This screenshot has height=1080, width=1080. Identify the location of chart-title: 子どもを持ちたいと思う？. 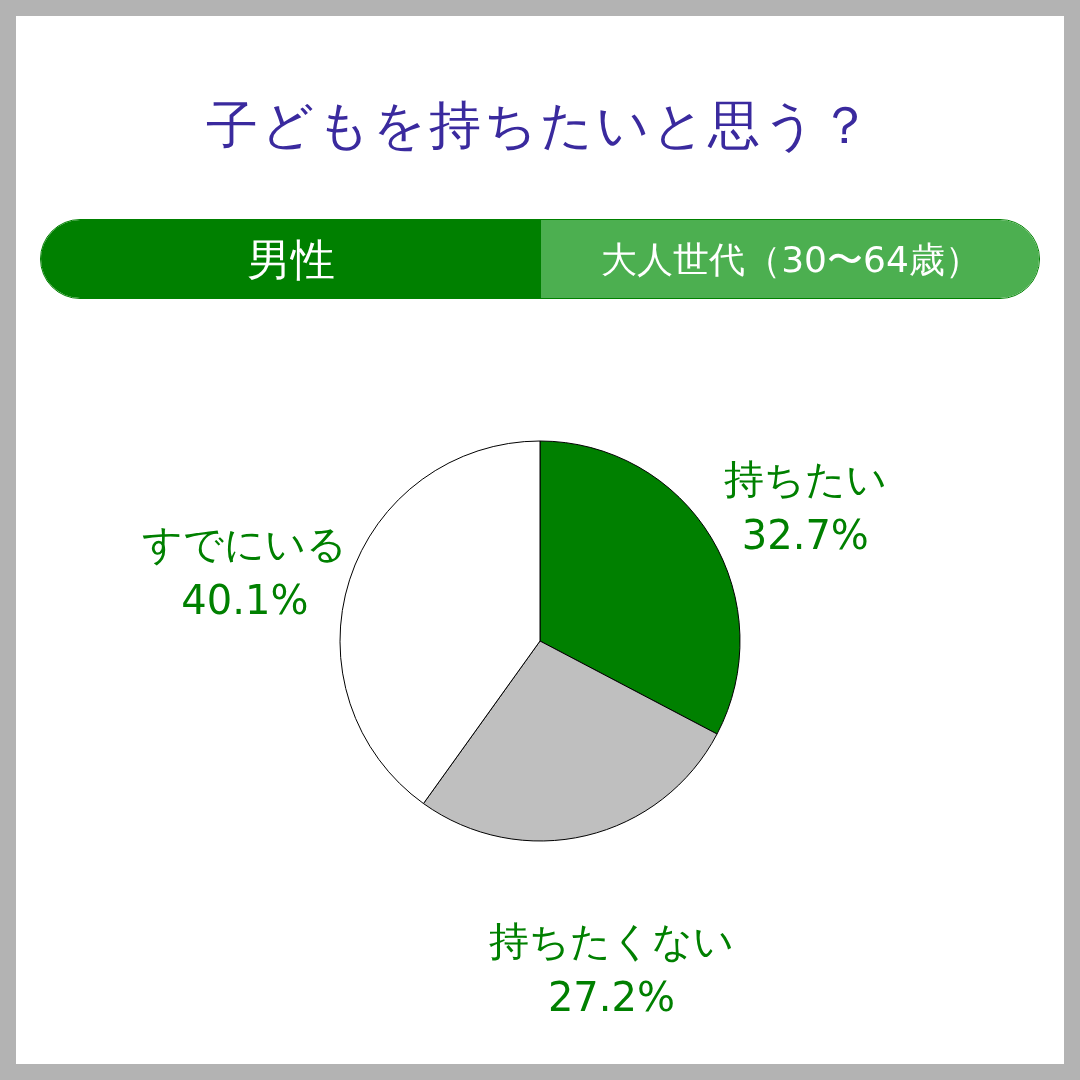
(540, 125).